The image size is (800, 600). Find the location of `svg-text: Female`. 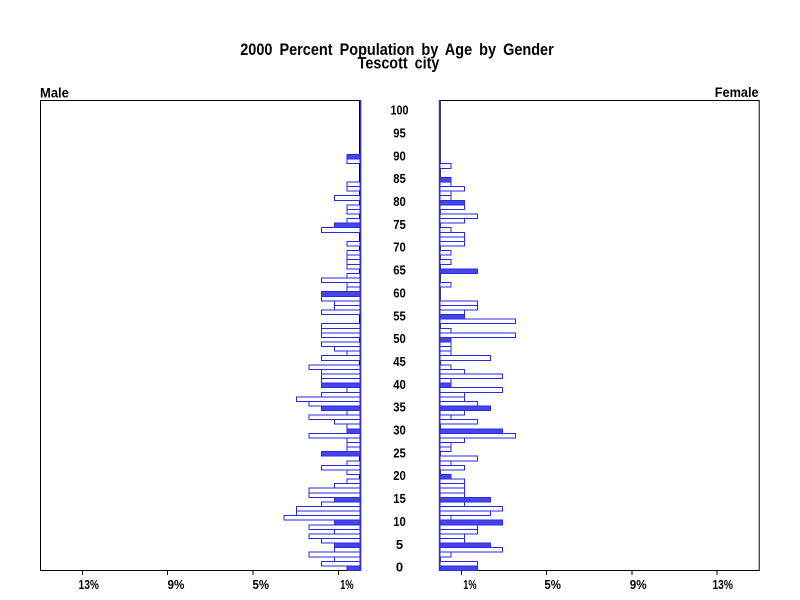

svg-text: Female is located at coordinates (737, 92).